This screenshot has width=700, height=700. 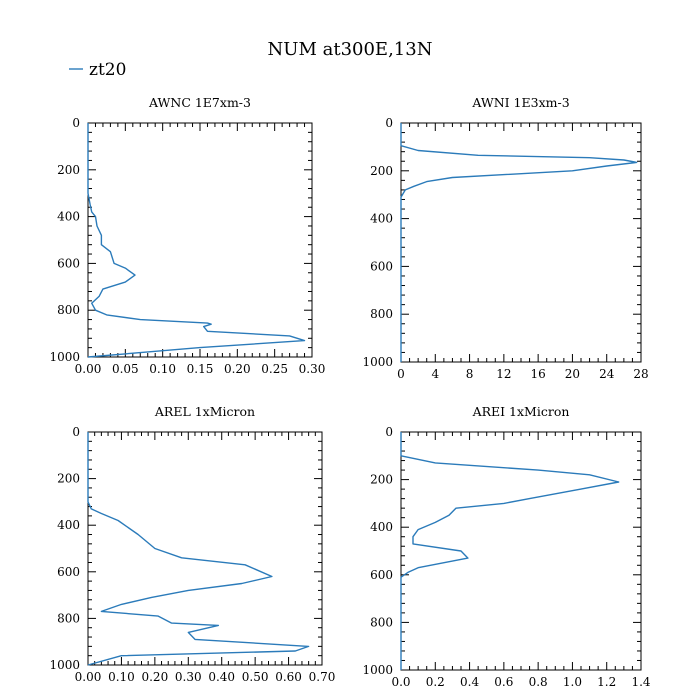 I want to click on x-tick-label: 1.4, so click(x=640, y=682).